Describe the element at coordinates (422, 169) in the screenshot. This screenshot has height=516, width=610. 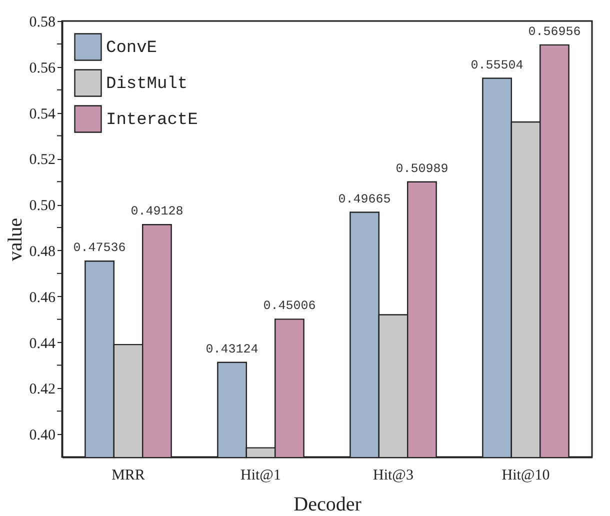
I see `data-label: 0.50989` at that location.